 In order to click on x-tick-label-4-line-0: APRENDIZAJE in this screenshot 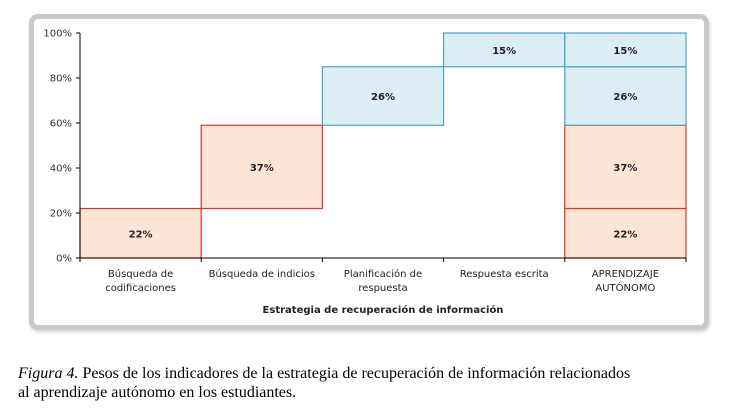, I will do `click(625, 274)`.